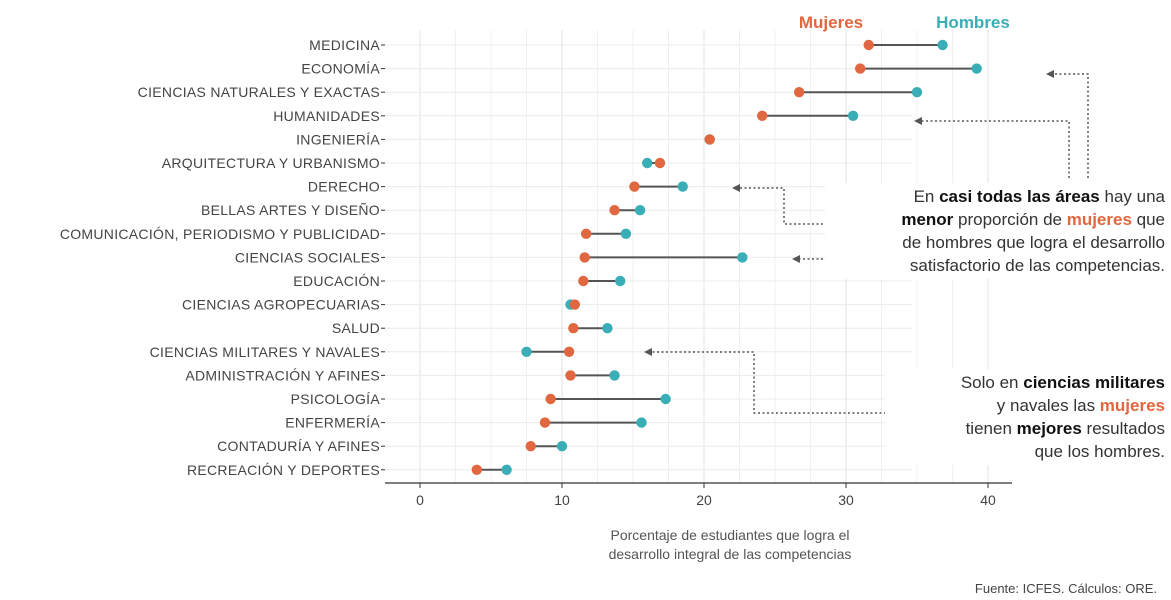 The width and height of the screenshot is (1171, 600). What do you see at coordinates (340, 69) in the screenshot?
I see `category-label: ECONOMÍA` at bounding box center [340, 69].